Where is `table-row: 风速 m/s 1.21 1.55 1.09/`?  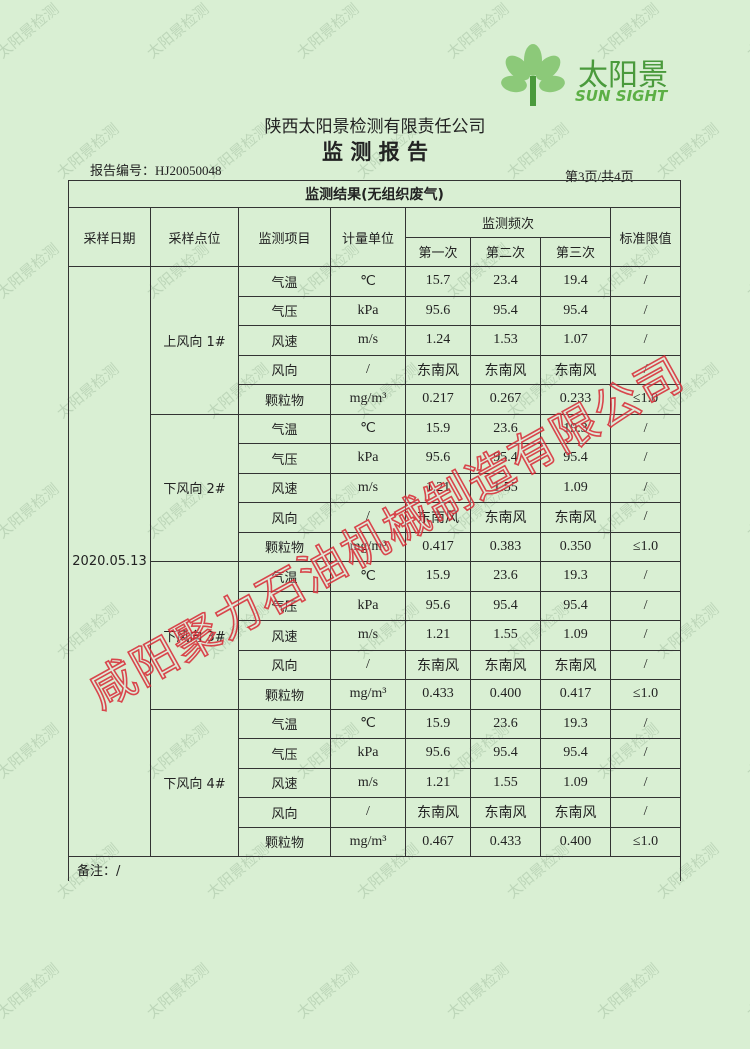
table-row: 风速 m/s 1.21 1.55 1.09/ is located at coordinates (375, 782).